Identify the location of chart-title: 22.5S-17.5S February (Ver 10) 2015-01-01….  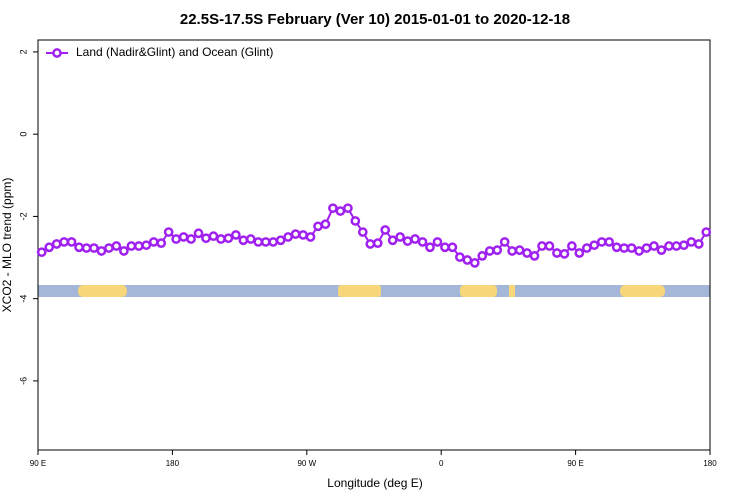
(375, 19).